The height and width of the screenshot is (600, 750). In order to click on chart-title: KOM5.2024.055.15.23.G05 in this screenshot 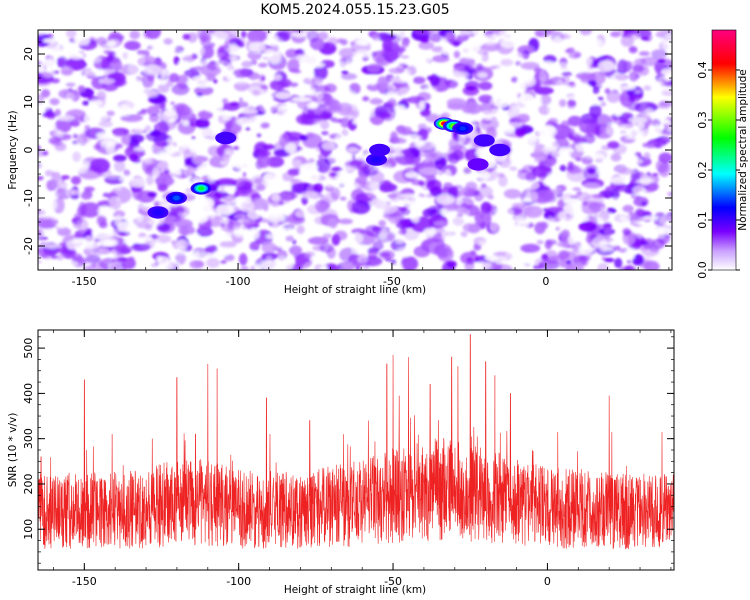, I will do `click(354, 10)`.